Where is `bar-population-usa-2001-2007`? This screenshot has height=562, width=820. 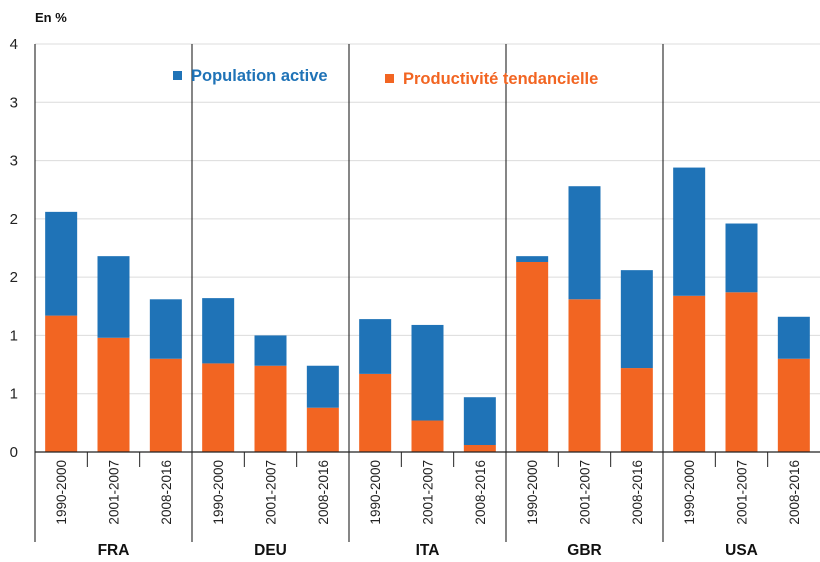
bar-population-usa-2001-2007 is located at coordinates (741, 258).